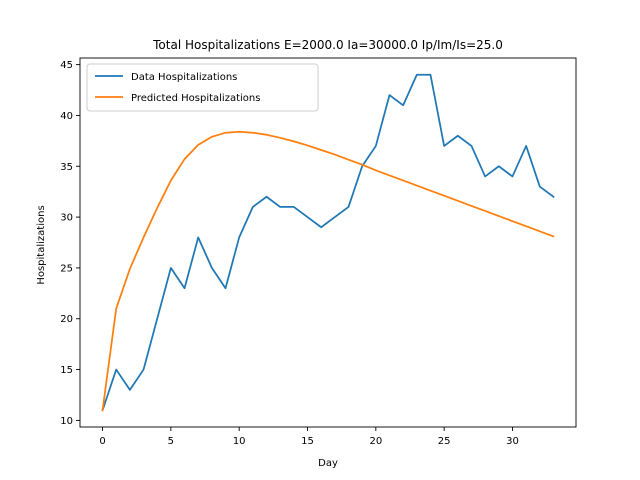  I want to click on y-tick-label: 20, so click(66, 319).